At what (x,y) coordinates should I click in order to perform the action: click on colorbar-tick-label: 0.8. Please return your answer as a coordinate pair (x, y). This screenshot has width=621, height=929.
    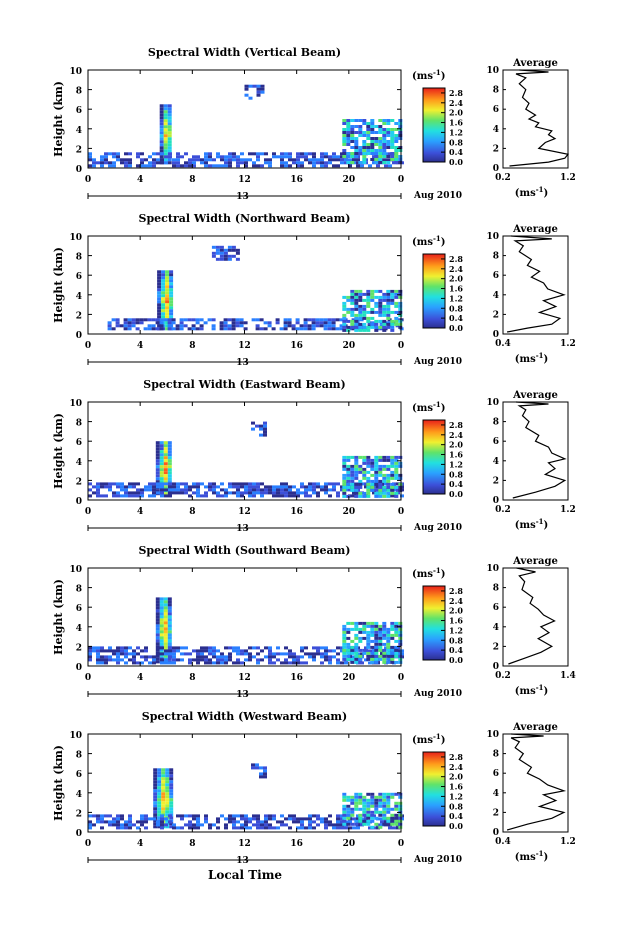
    Looking at the image, I should click on (456, 142).